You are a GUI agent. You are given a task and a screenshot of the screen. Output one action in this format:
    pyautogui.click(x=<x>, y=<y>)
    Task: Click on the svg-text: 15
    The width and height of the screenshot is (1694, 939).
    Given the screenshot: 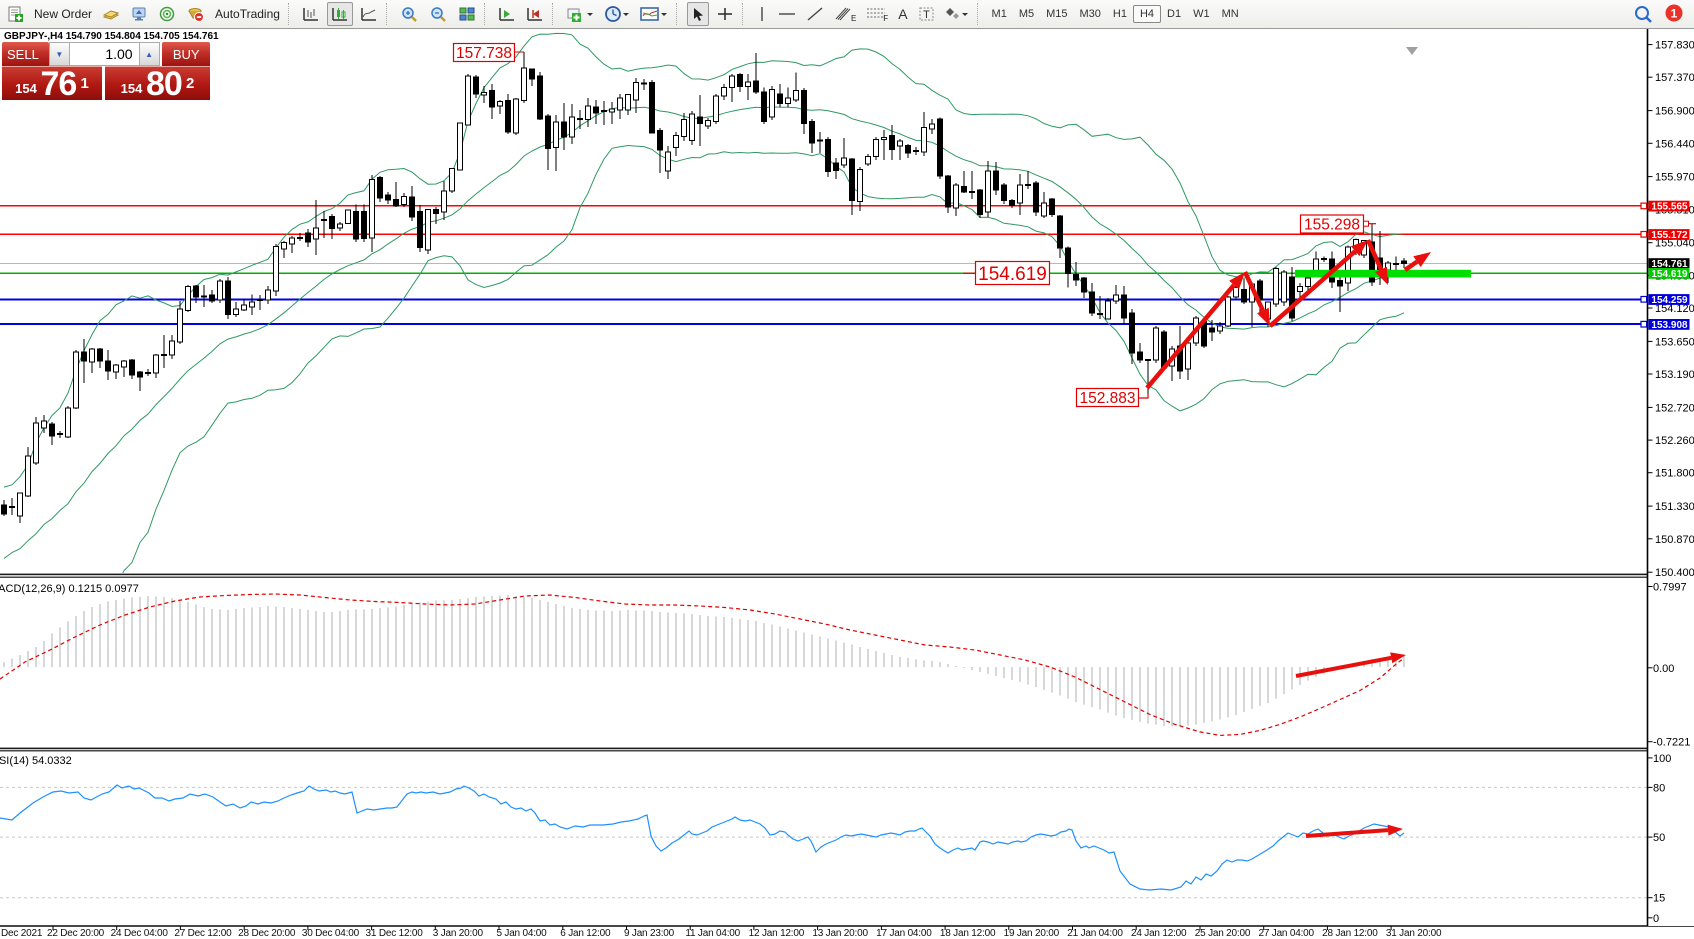 What is the action you would take?
    pyautogui.click(x=1659, y=899)
    